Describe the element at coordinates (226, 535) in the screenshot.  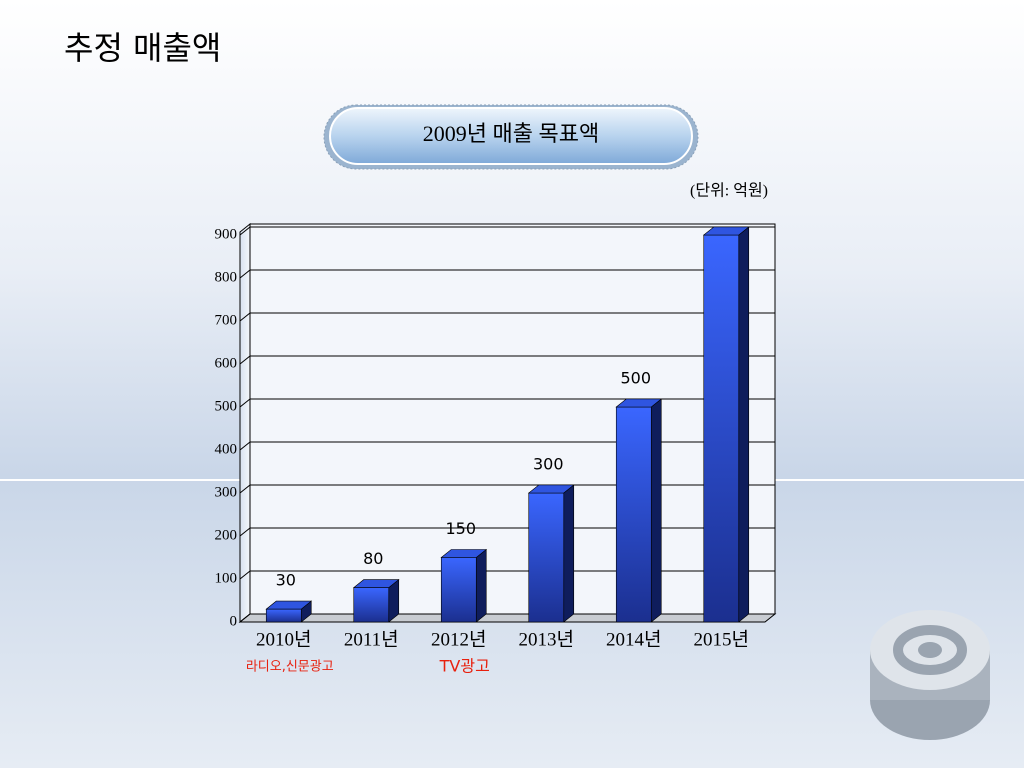
I see `y-tick-label: 200` at that location.